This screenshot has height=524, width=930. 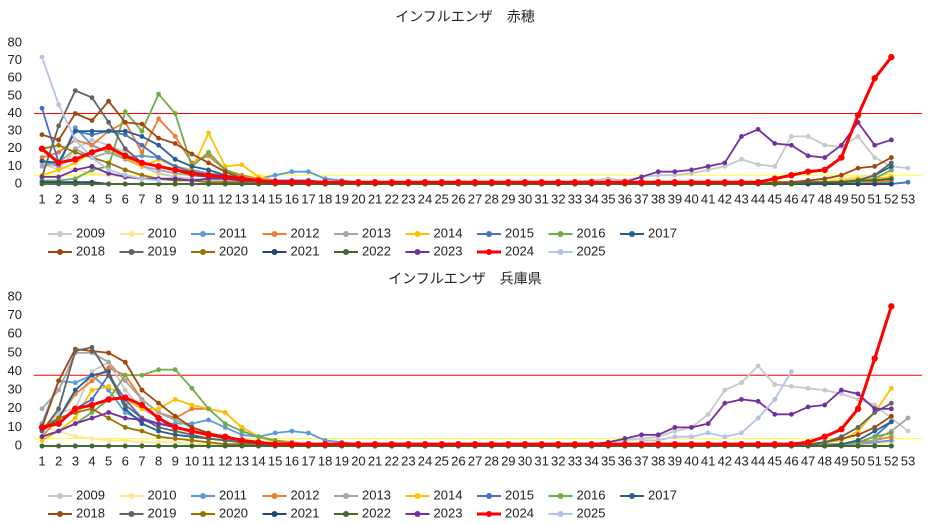 I want to click on y-tick-label: 60, so click(x=15, y=333).